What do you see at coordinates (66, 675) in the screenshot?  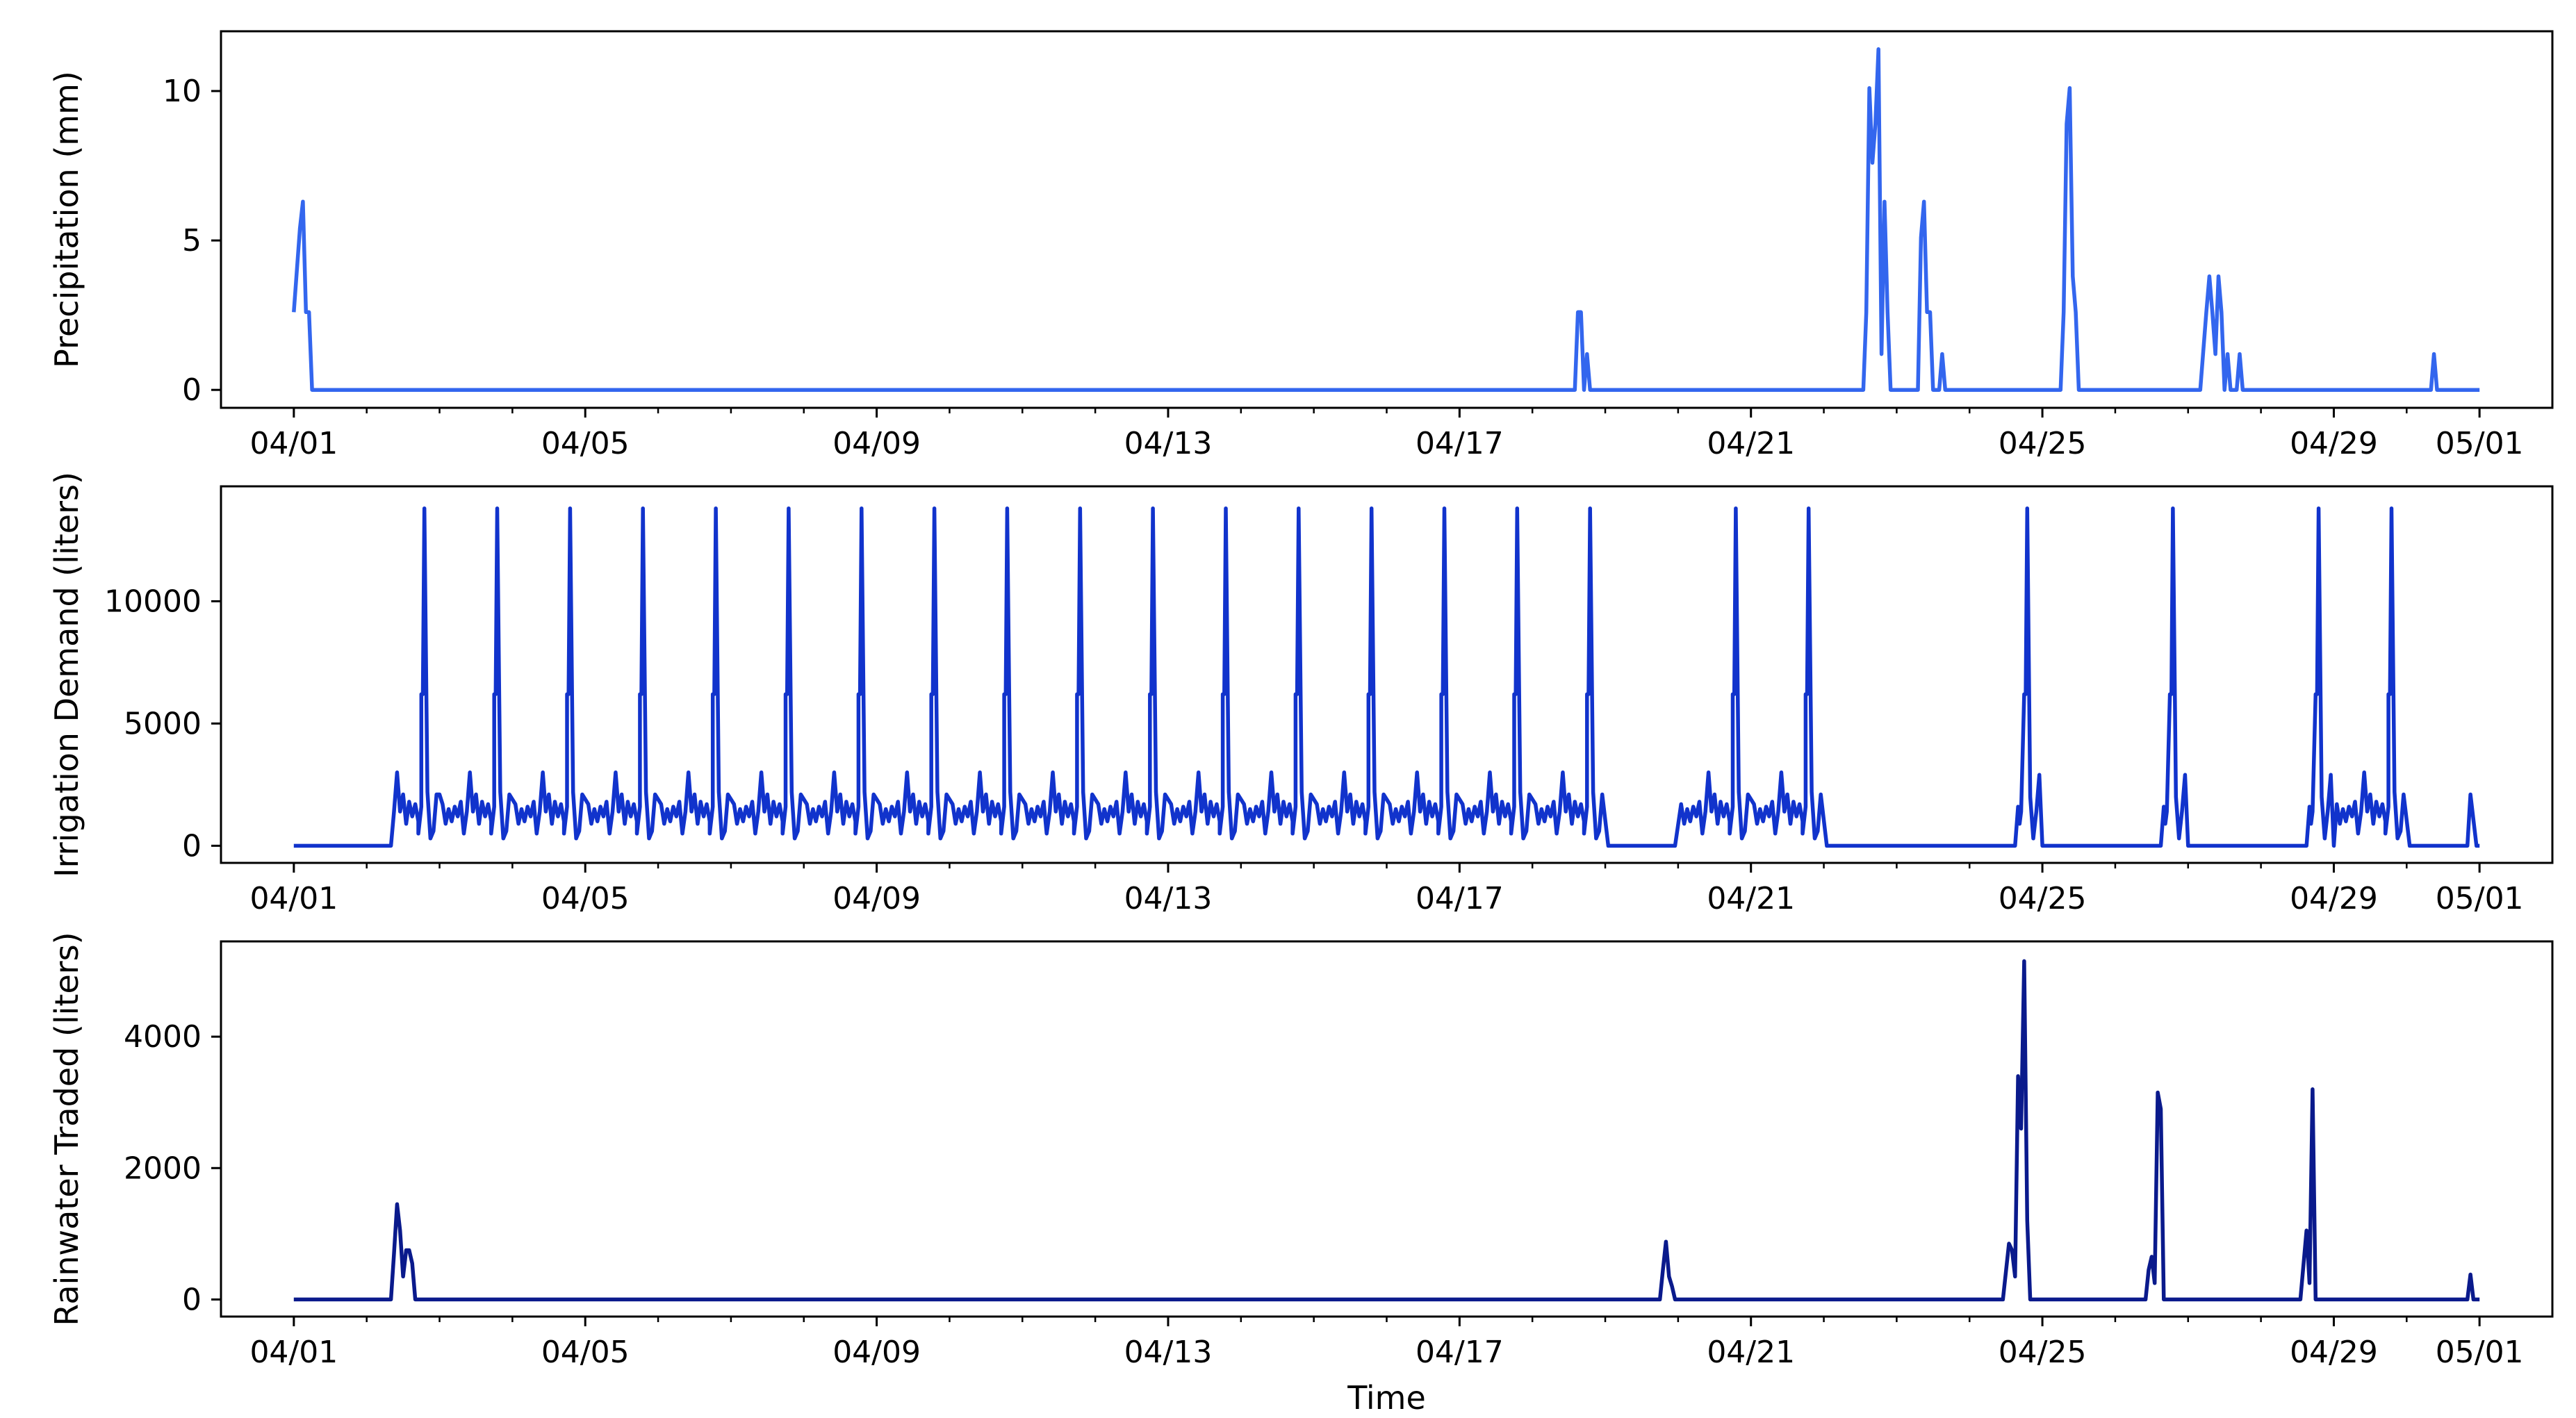 I see `y-axis-title: Irrigation Demand (liters)` at bounding box center [66, 675].